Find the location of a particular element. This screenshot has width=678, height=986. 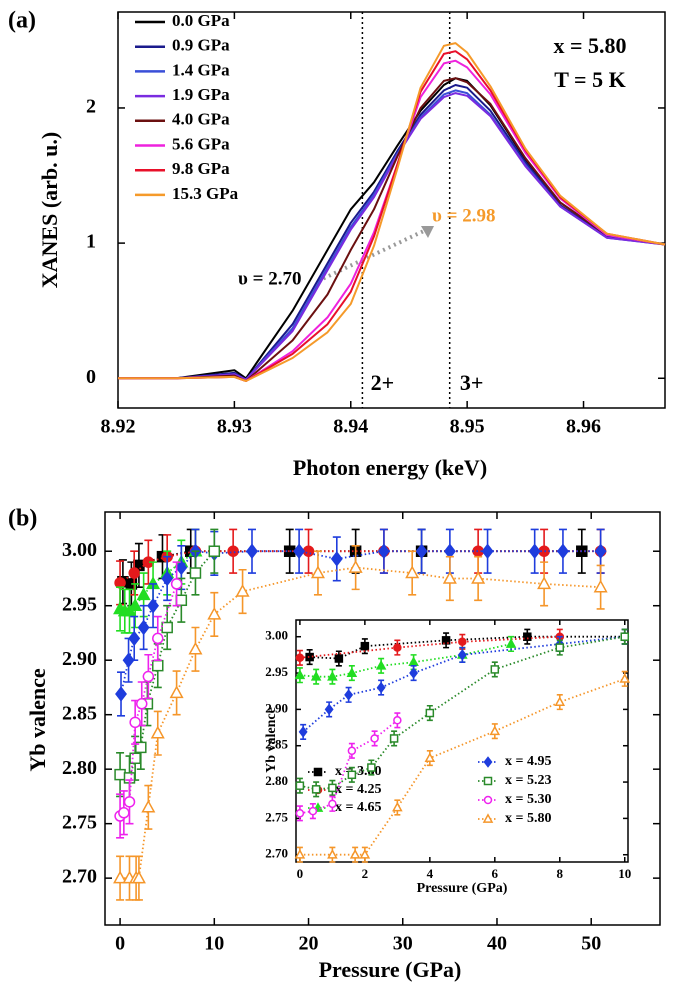

x-tick-label: 2 is located at coordinates (365, 873).